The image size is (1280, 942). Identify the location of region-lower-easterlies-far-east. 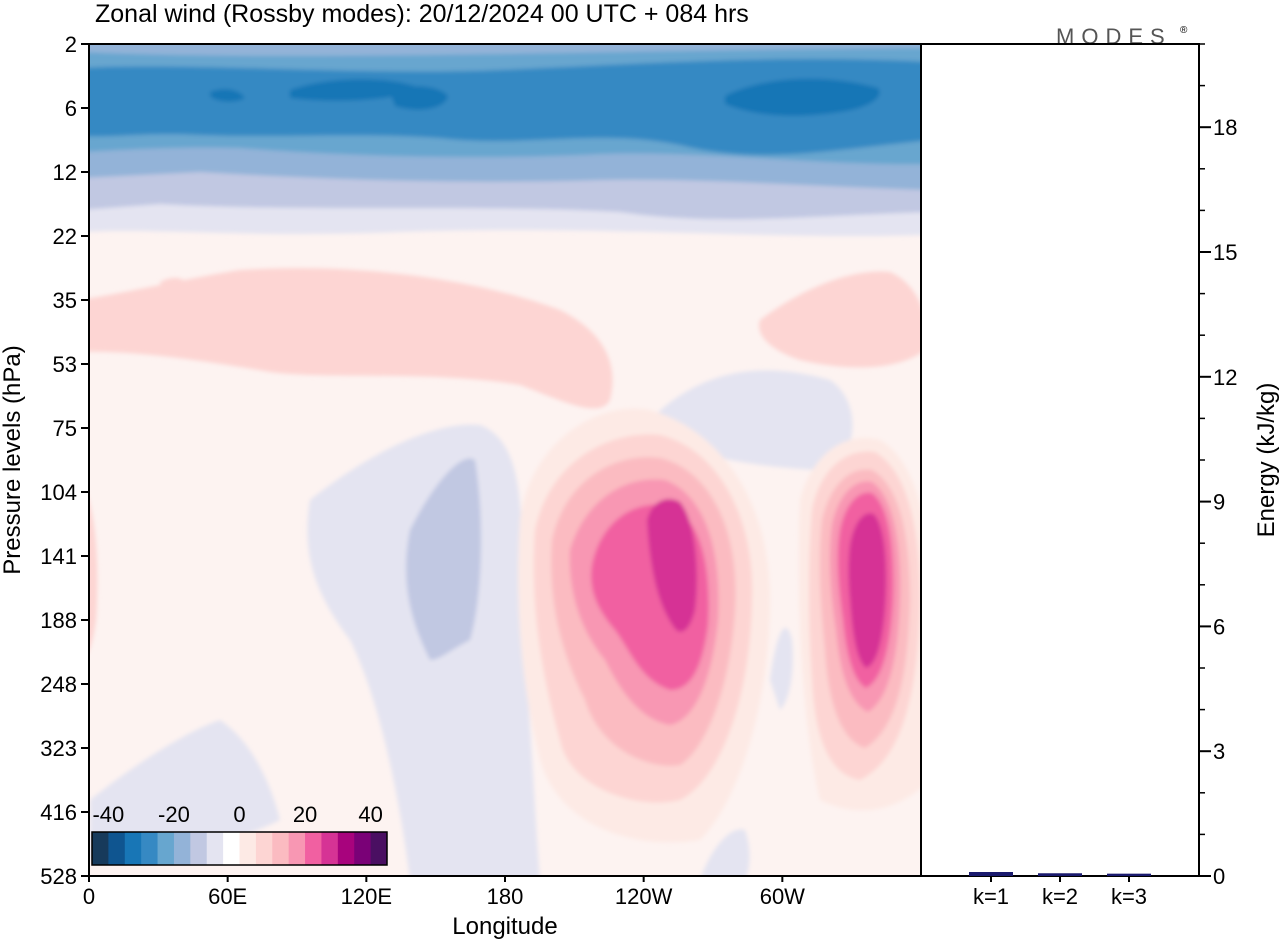
(781, 668).